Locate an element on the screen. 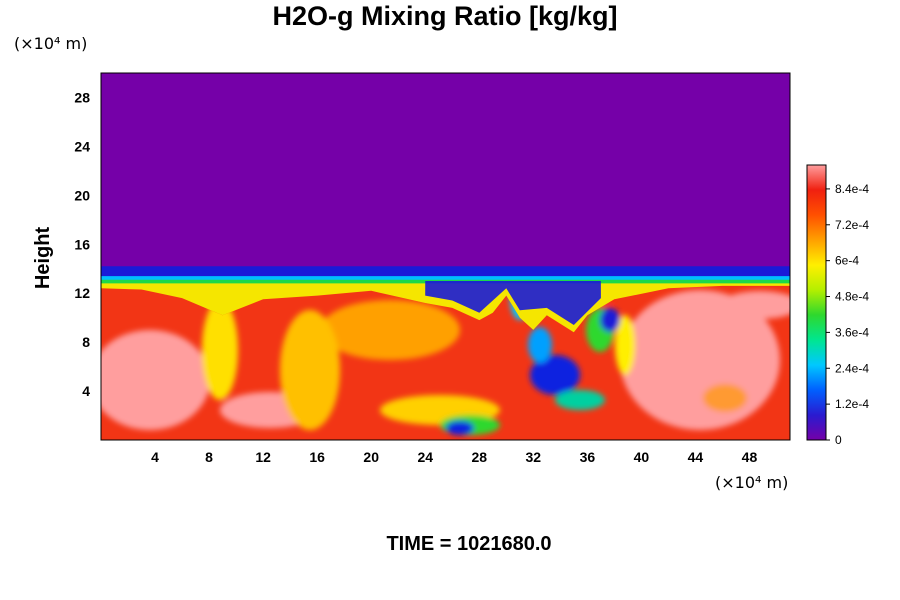 This screenshot has width=900, height=600. x-tick-label: 48 is located at coordinates (750, 457).